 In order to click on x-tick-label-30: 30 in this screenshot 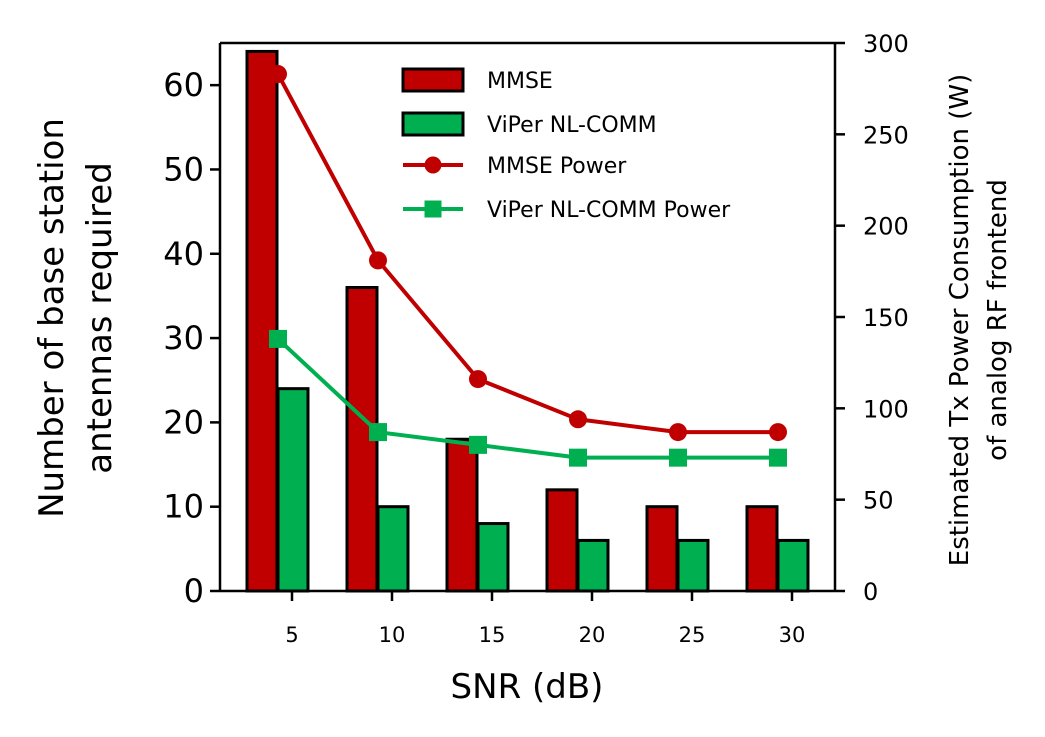, I will do `click(792, 635)`.